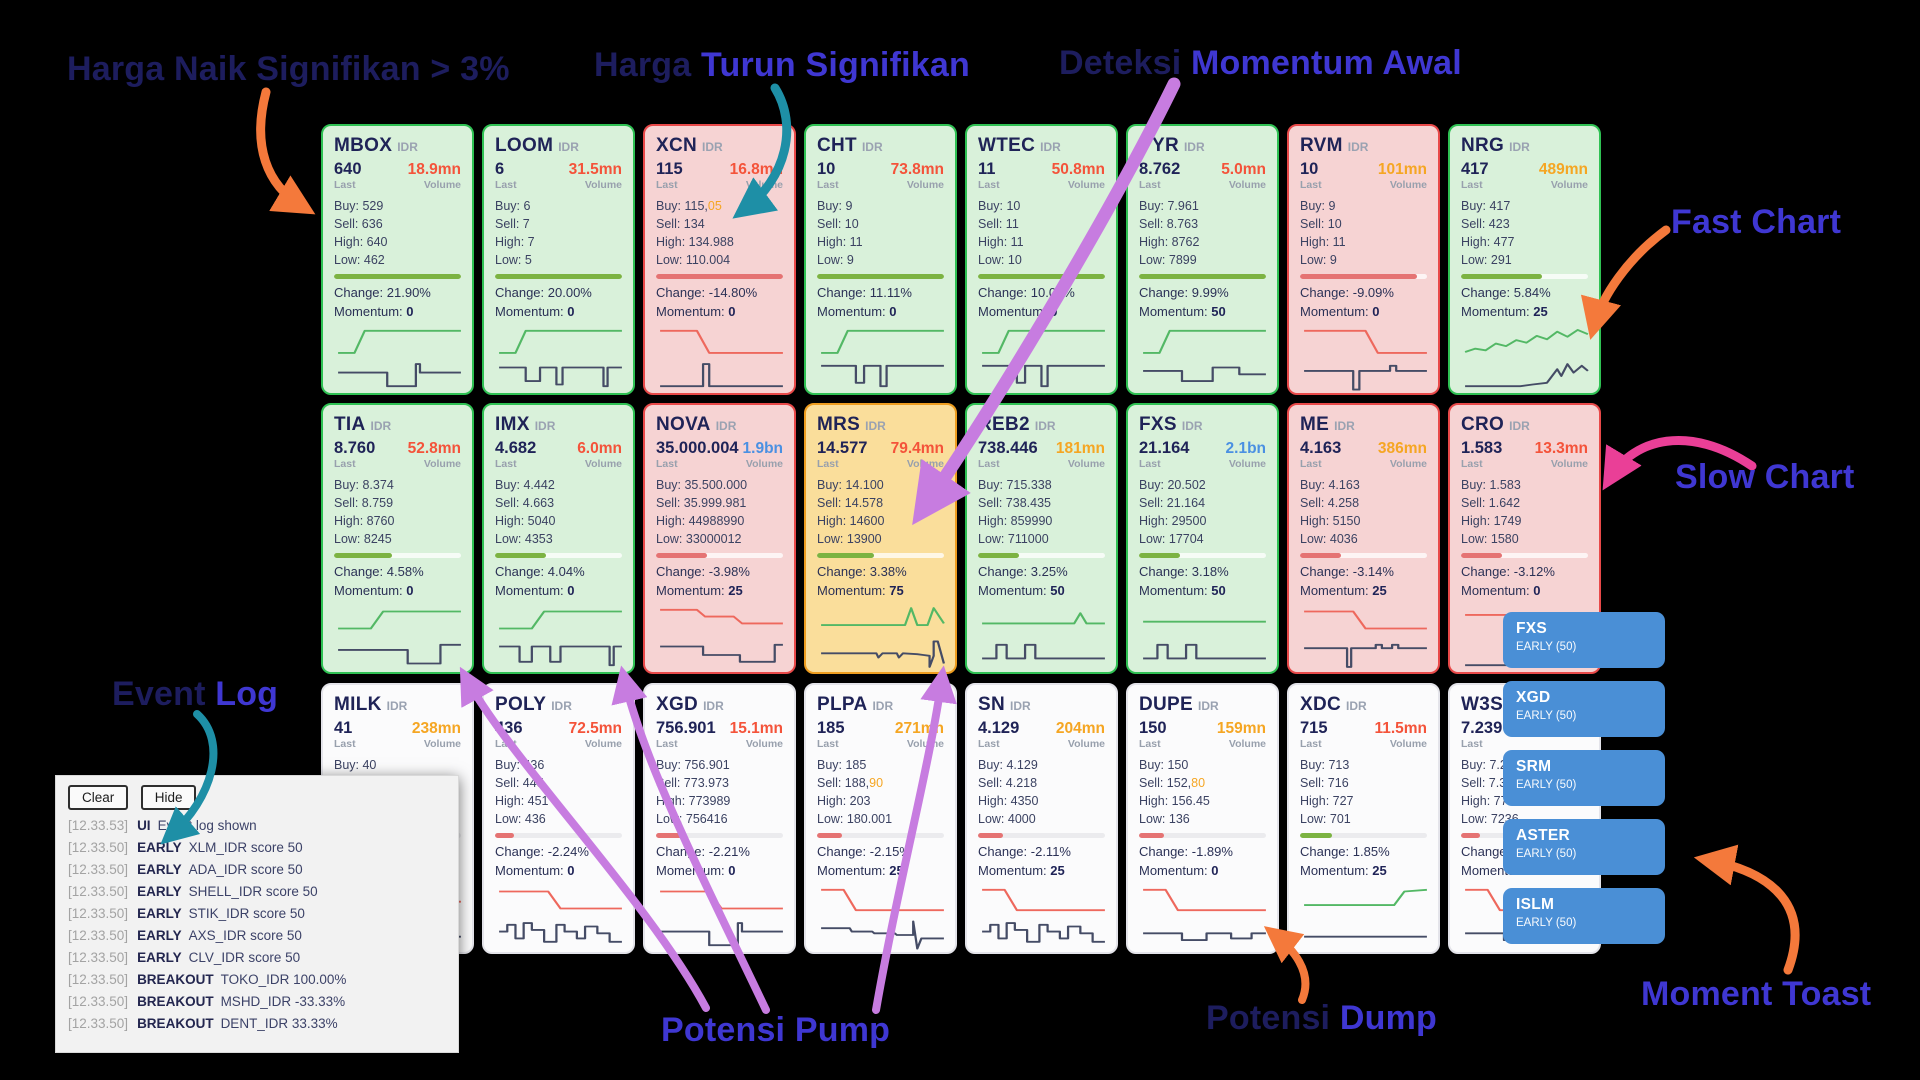  I want to click on ticker-label: ME, so click(1315, 424).